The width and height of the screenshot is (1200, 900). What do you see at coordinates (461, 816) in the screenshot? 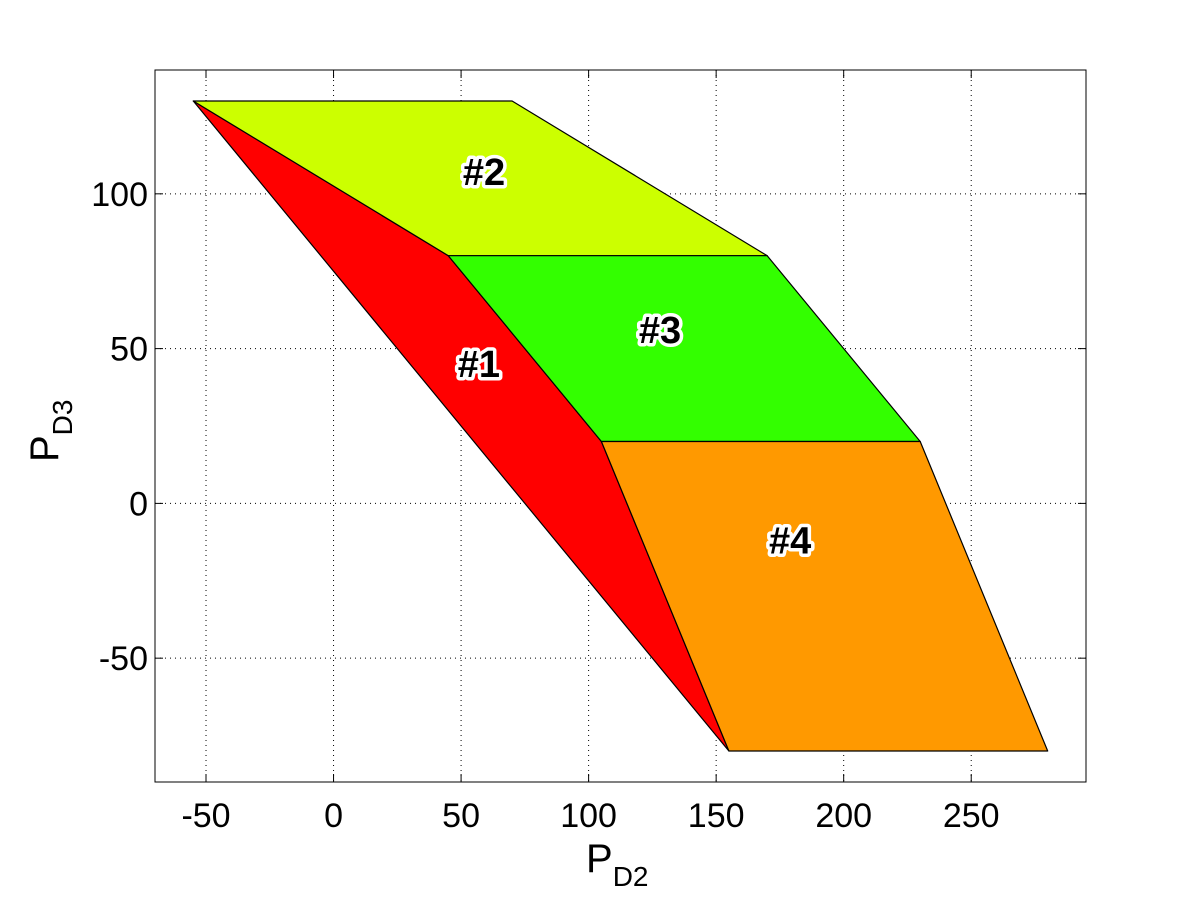
I see `x-tick-label: 50` at bounding box center [461, 816].